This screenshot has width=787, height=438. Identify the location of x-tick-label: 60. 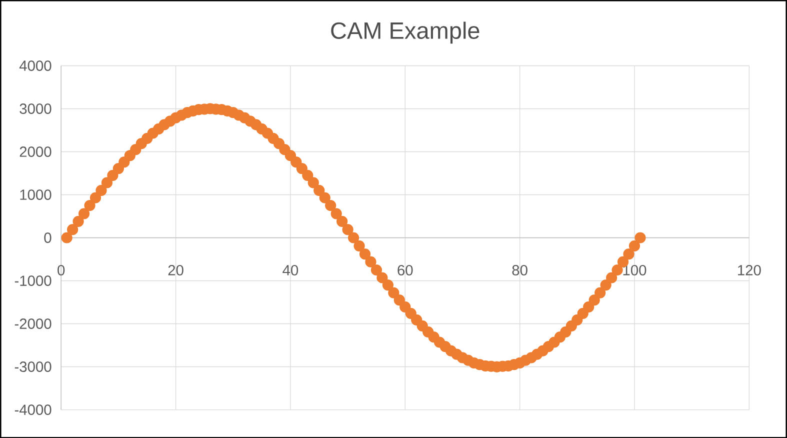
(405, 270).